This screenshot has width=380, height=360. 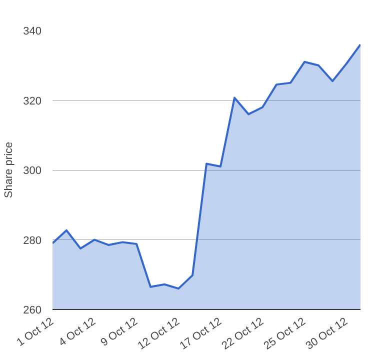 What do you see at coordinates (32, 310) in the screenshot?
I see `y-tick-label: 260` at bounding box center [32, 310].